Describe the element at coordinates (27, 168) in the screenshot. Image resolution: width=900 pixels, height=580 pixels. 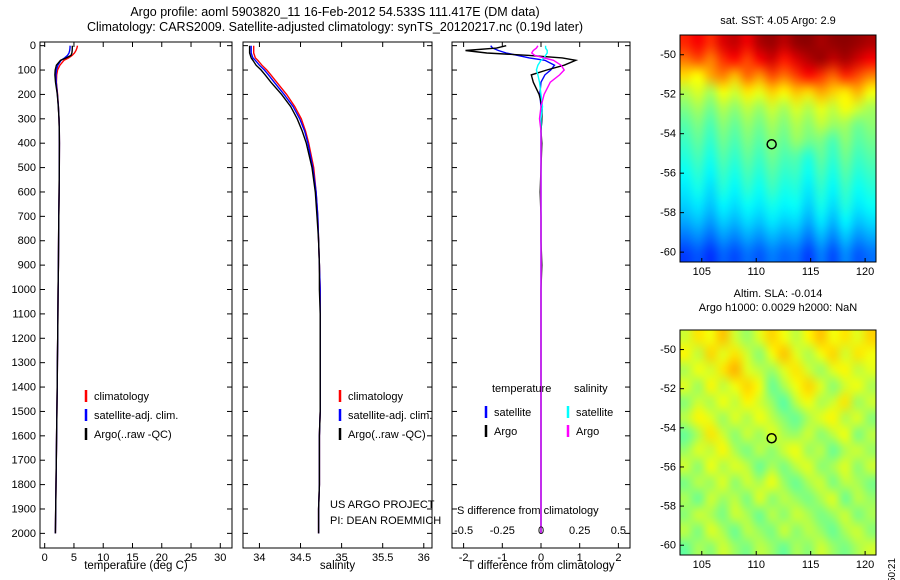
I see `depth-tick-label: 500` at that location.